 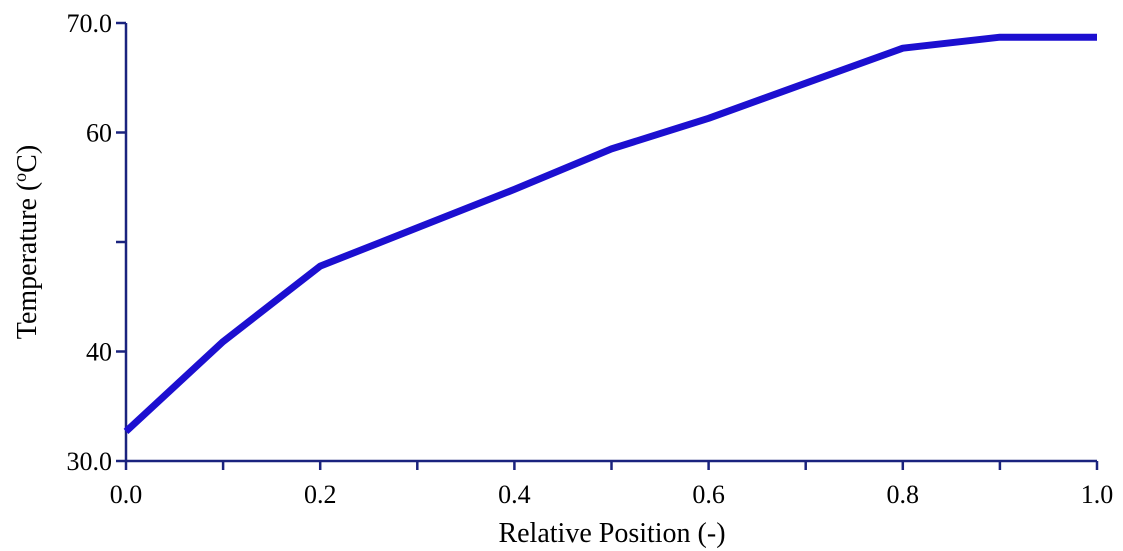 I want to click on y-axis-title: Temperature (oC), so click(x=26, y=242).